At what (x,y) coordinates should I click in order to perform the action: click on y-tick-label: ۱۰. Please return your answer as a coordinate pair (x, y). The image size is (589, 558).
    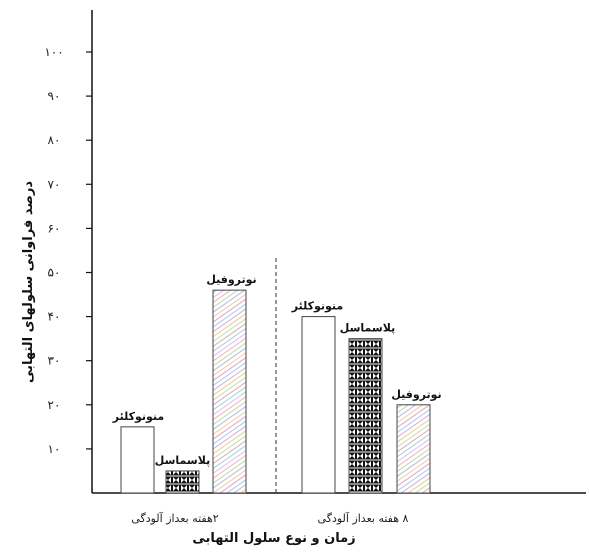
    Looking at the image, I should click on (54, 449).